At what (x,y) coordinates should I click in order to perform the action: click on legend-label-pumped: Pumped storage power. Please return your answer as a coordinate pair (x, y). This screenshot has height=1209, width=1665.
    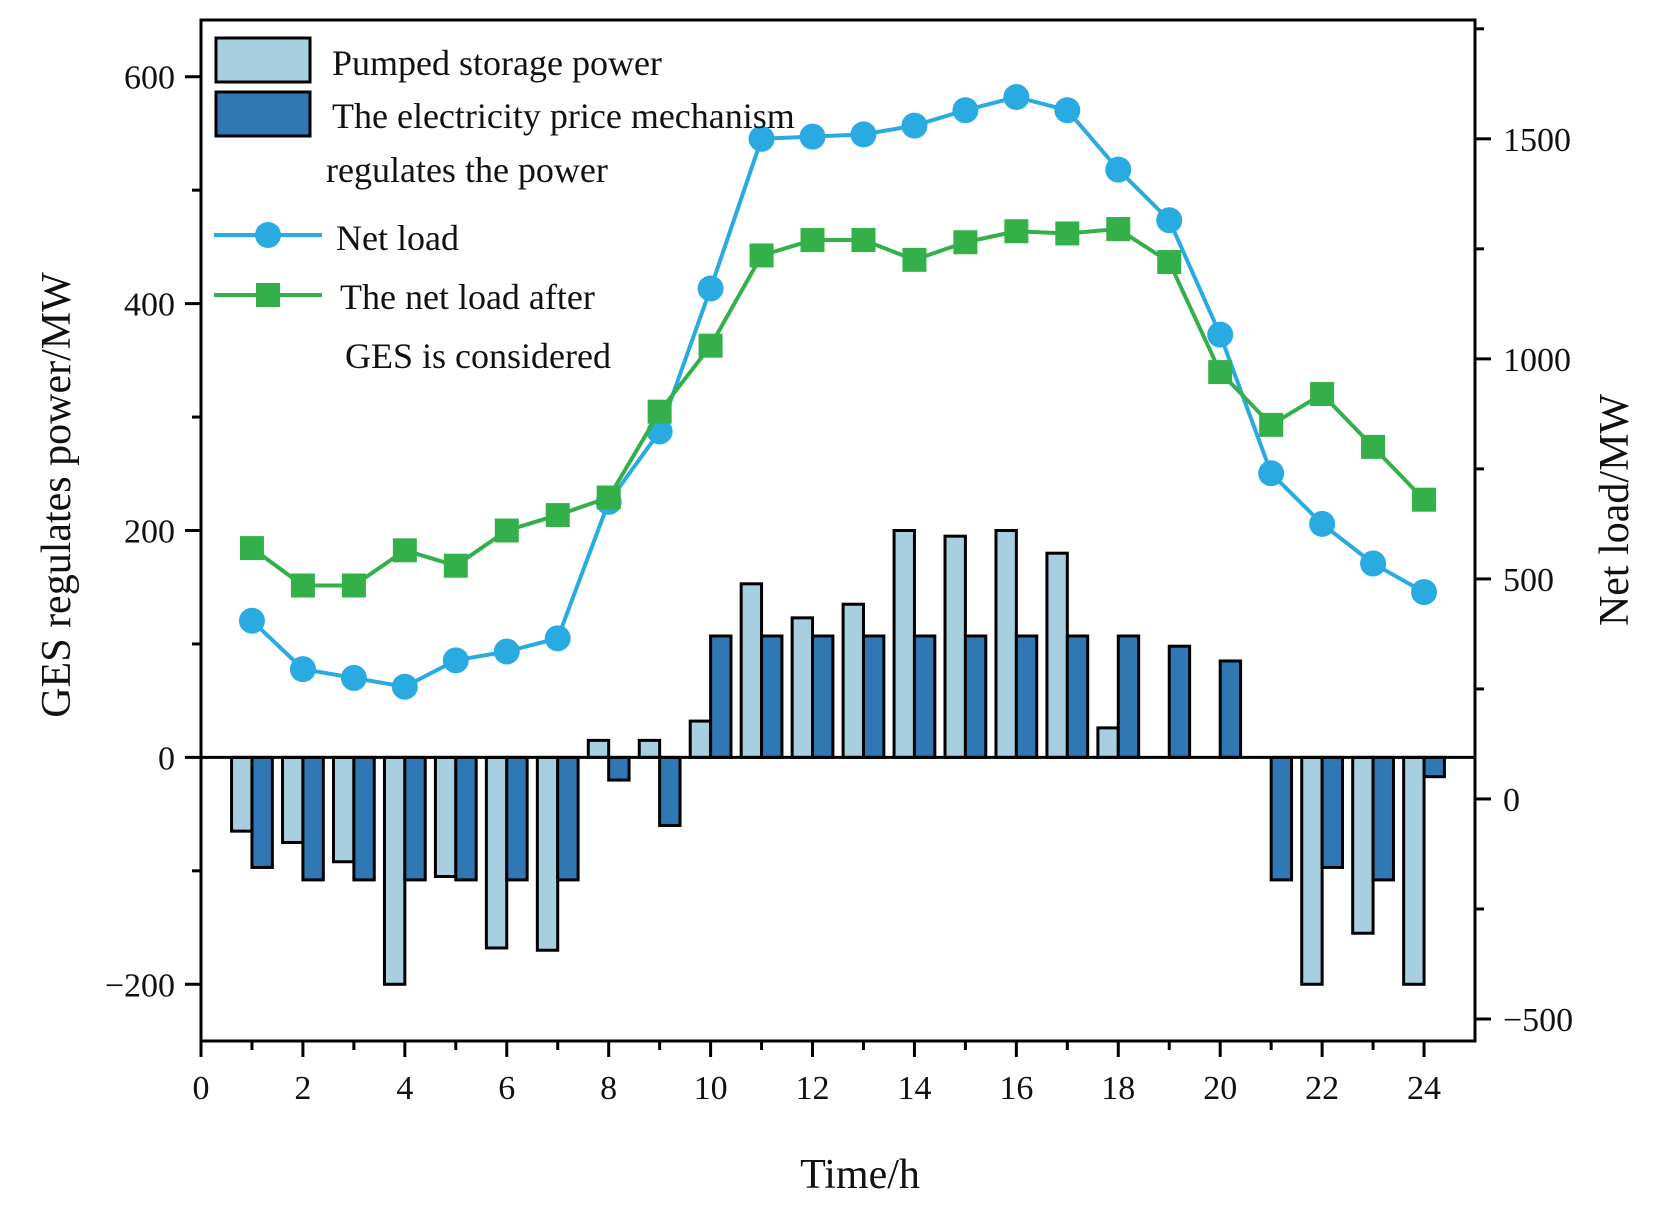
    Looking at the image, I should click on (497, 63).